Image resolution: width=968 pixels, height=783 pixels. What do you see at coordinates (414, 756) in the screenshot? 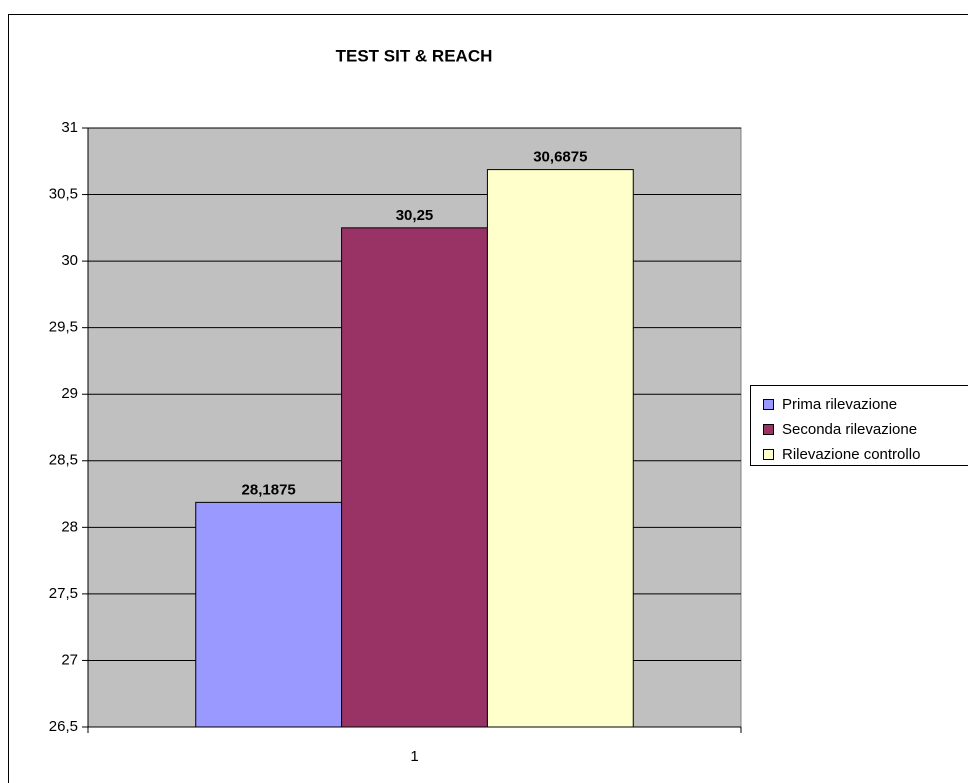
I see `x-tick-label: 1` at bounding box center [414, 756].